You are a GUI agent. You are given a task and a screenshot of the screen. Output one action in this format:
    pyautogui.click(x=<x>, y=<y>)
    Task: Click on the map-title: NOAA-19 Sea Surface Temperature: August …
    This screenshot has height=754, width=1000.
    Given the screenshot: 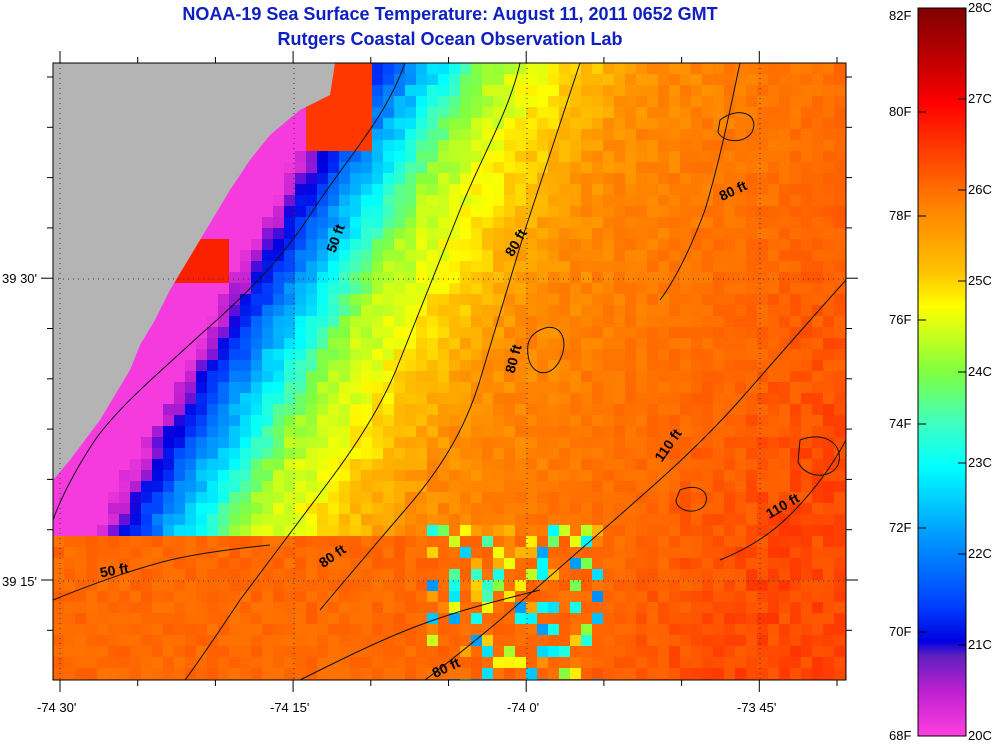 What is the action you would take?
    pyautogui.click(x=450, y=14)
    